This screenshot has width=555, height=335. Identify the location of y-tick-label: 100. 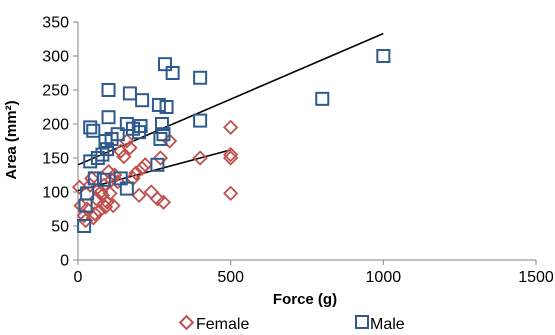
(55, 193).